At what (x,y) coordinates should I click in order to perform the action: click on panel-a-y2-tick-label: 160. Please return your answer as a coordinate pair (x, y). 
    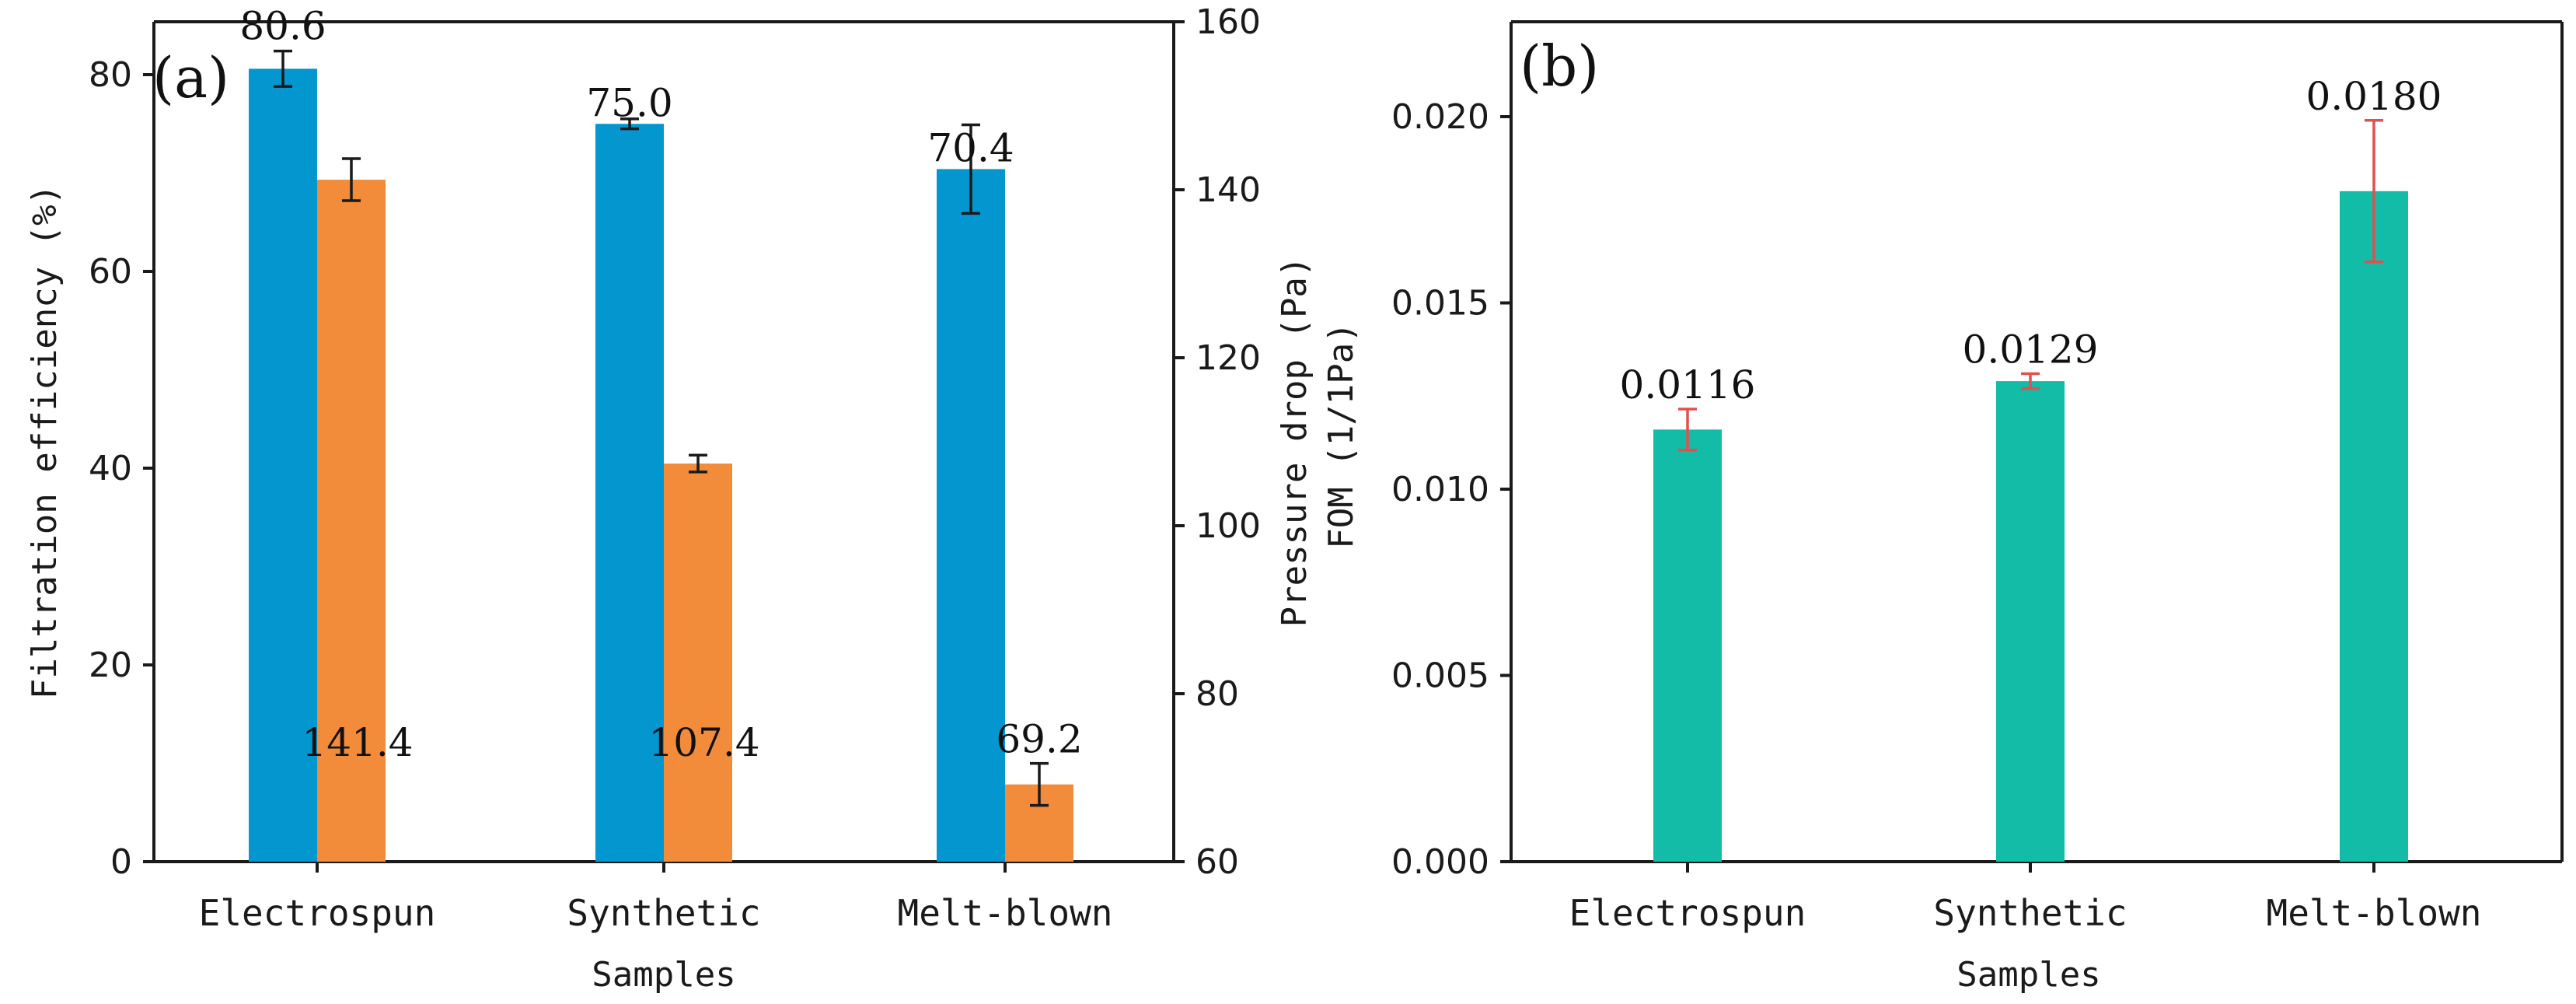
    Looking at the image, I should click on (1229, 22).